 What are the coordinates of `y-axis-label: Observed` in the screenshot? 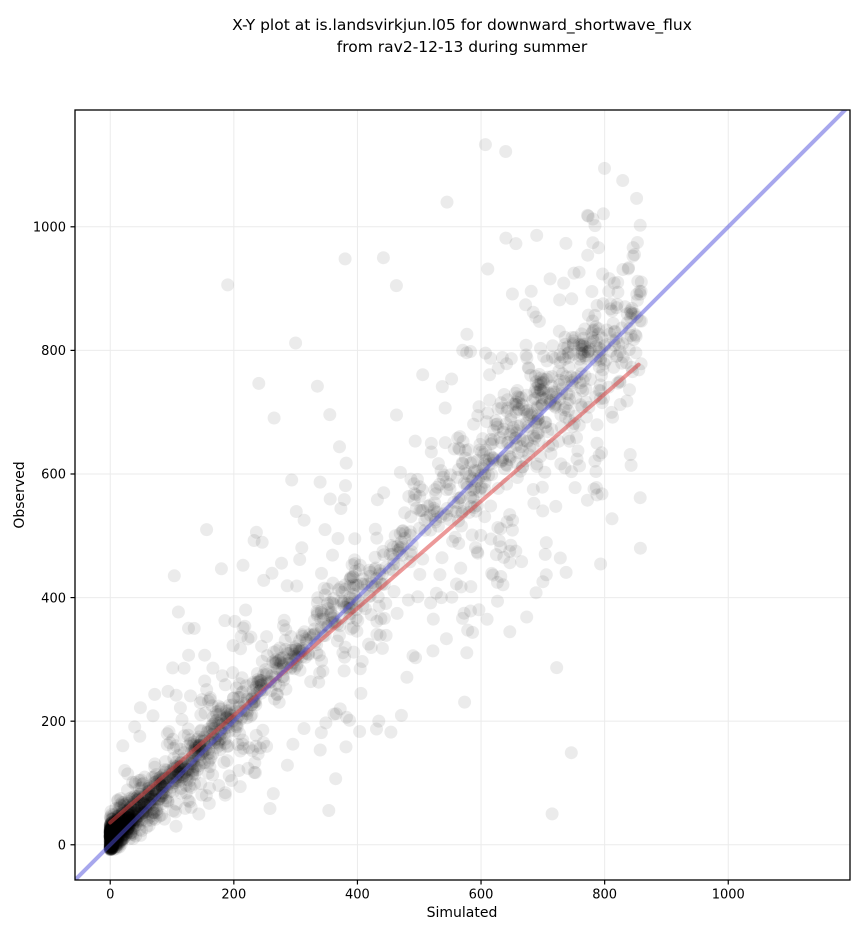 It's located at (20, 495).